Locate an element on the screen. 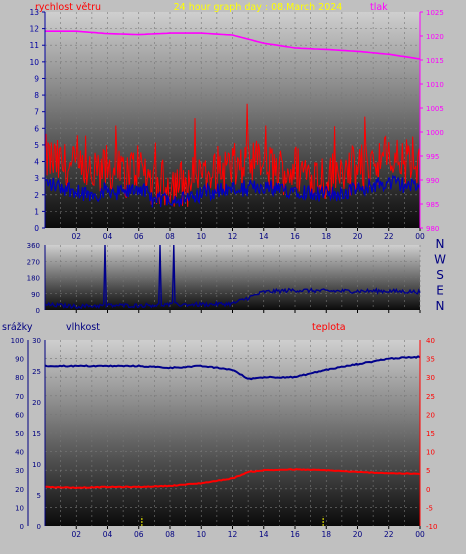  rain-tick-label: 100 is located at coordinates (17, 341).